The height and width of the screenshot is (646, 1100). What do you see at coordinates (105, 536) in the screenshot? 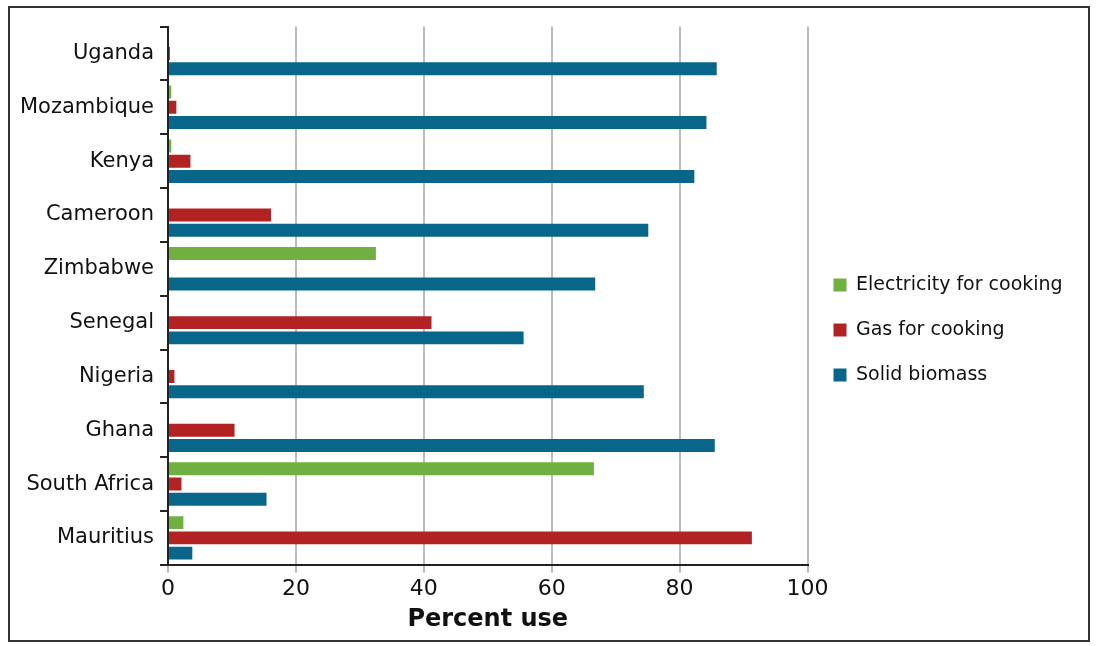
I see `y-tick-label: Mauritius` at bounding box center [105, 536].